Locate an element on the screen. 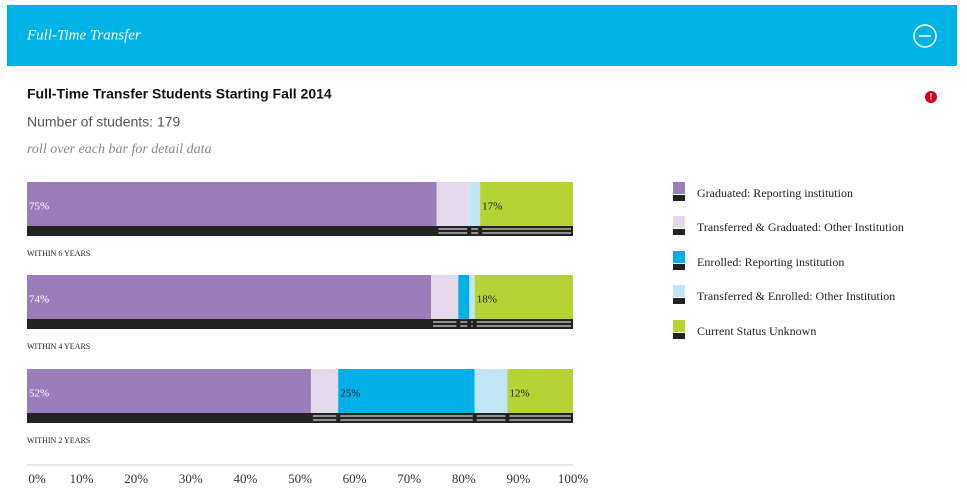 The width and height of the screenshot is (967, 494). x-tick-label: 0% is located at coordinates (37, 478).